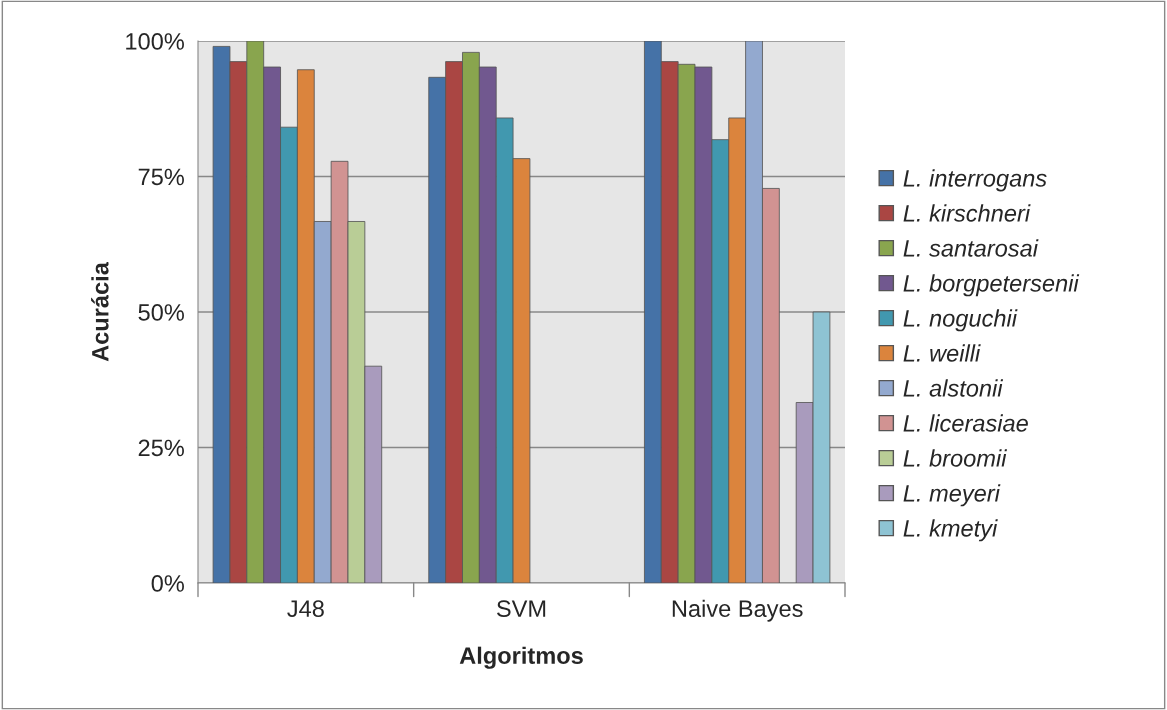  What do you see at coordinates (167, 583) in the screenshot?
I see `y-tick-label: 0%` at bounding box center [167, 583].